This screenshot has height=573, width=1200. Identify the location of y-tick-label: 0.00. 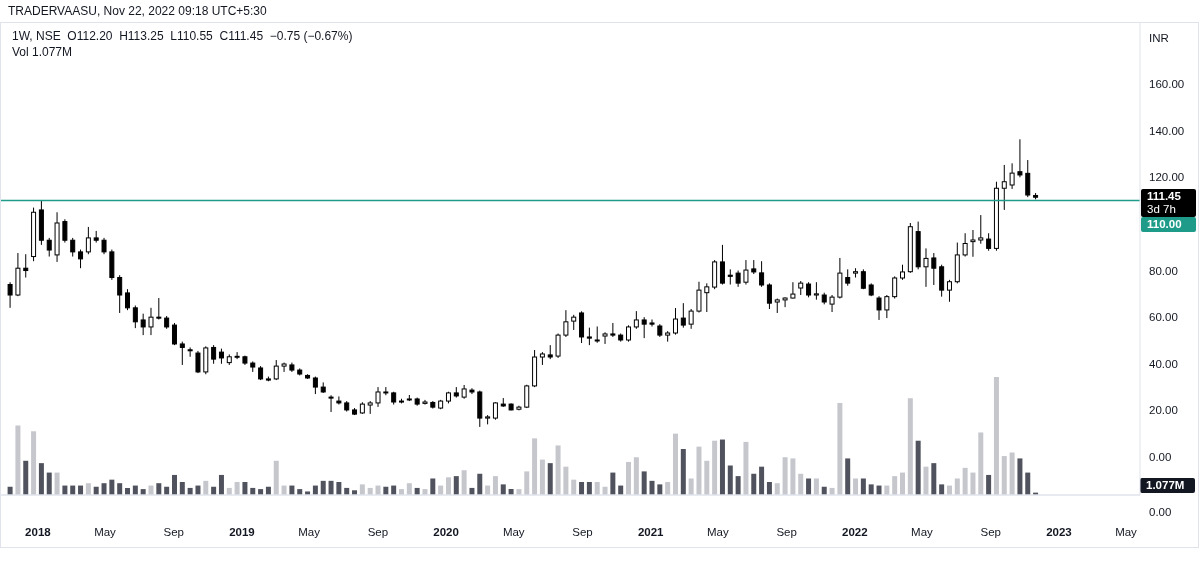
(1160, 457).